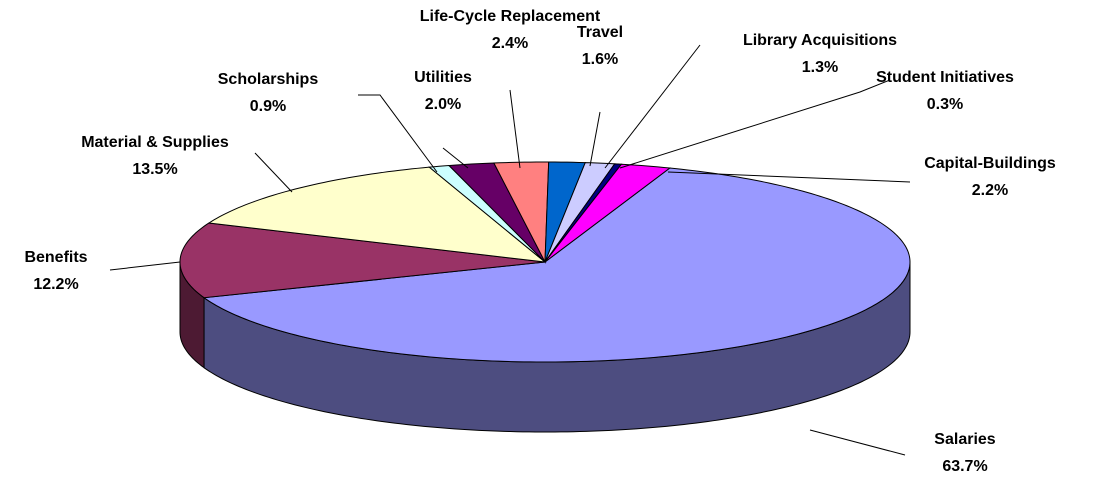  Describe the element at coordinates (990, 190) in the screenshot. I see `value-label: 2.2%` at that location.